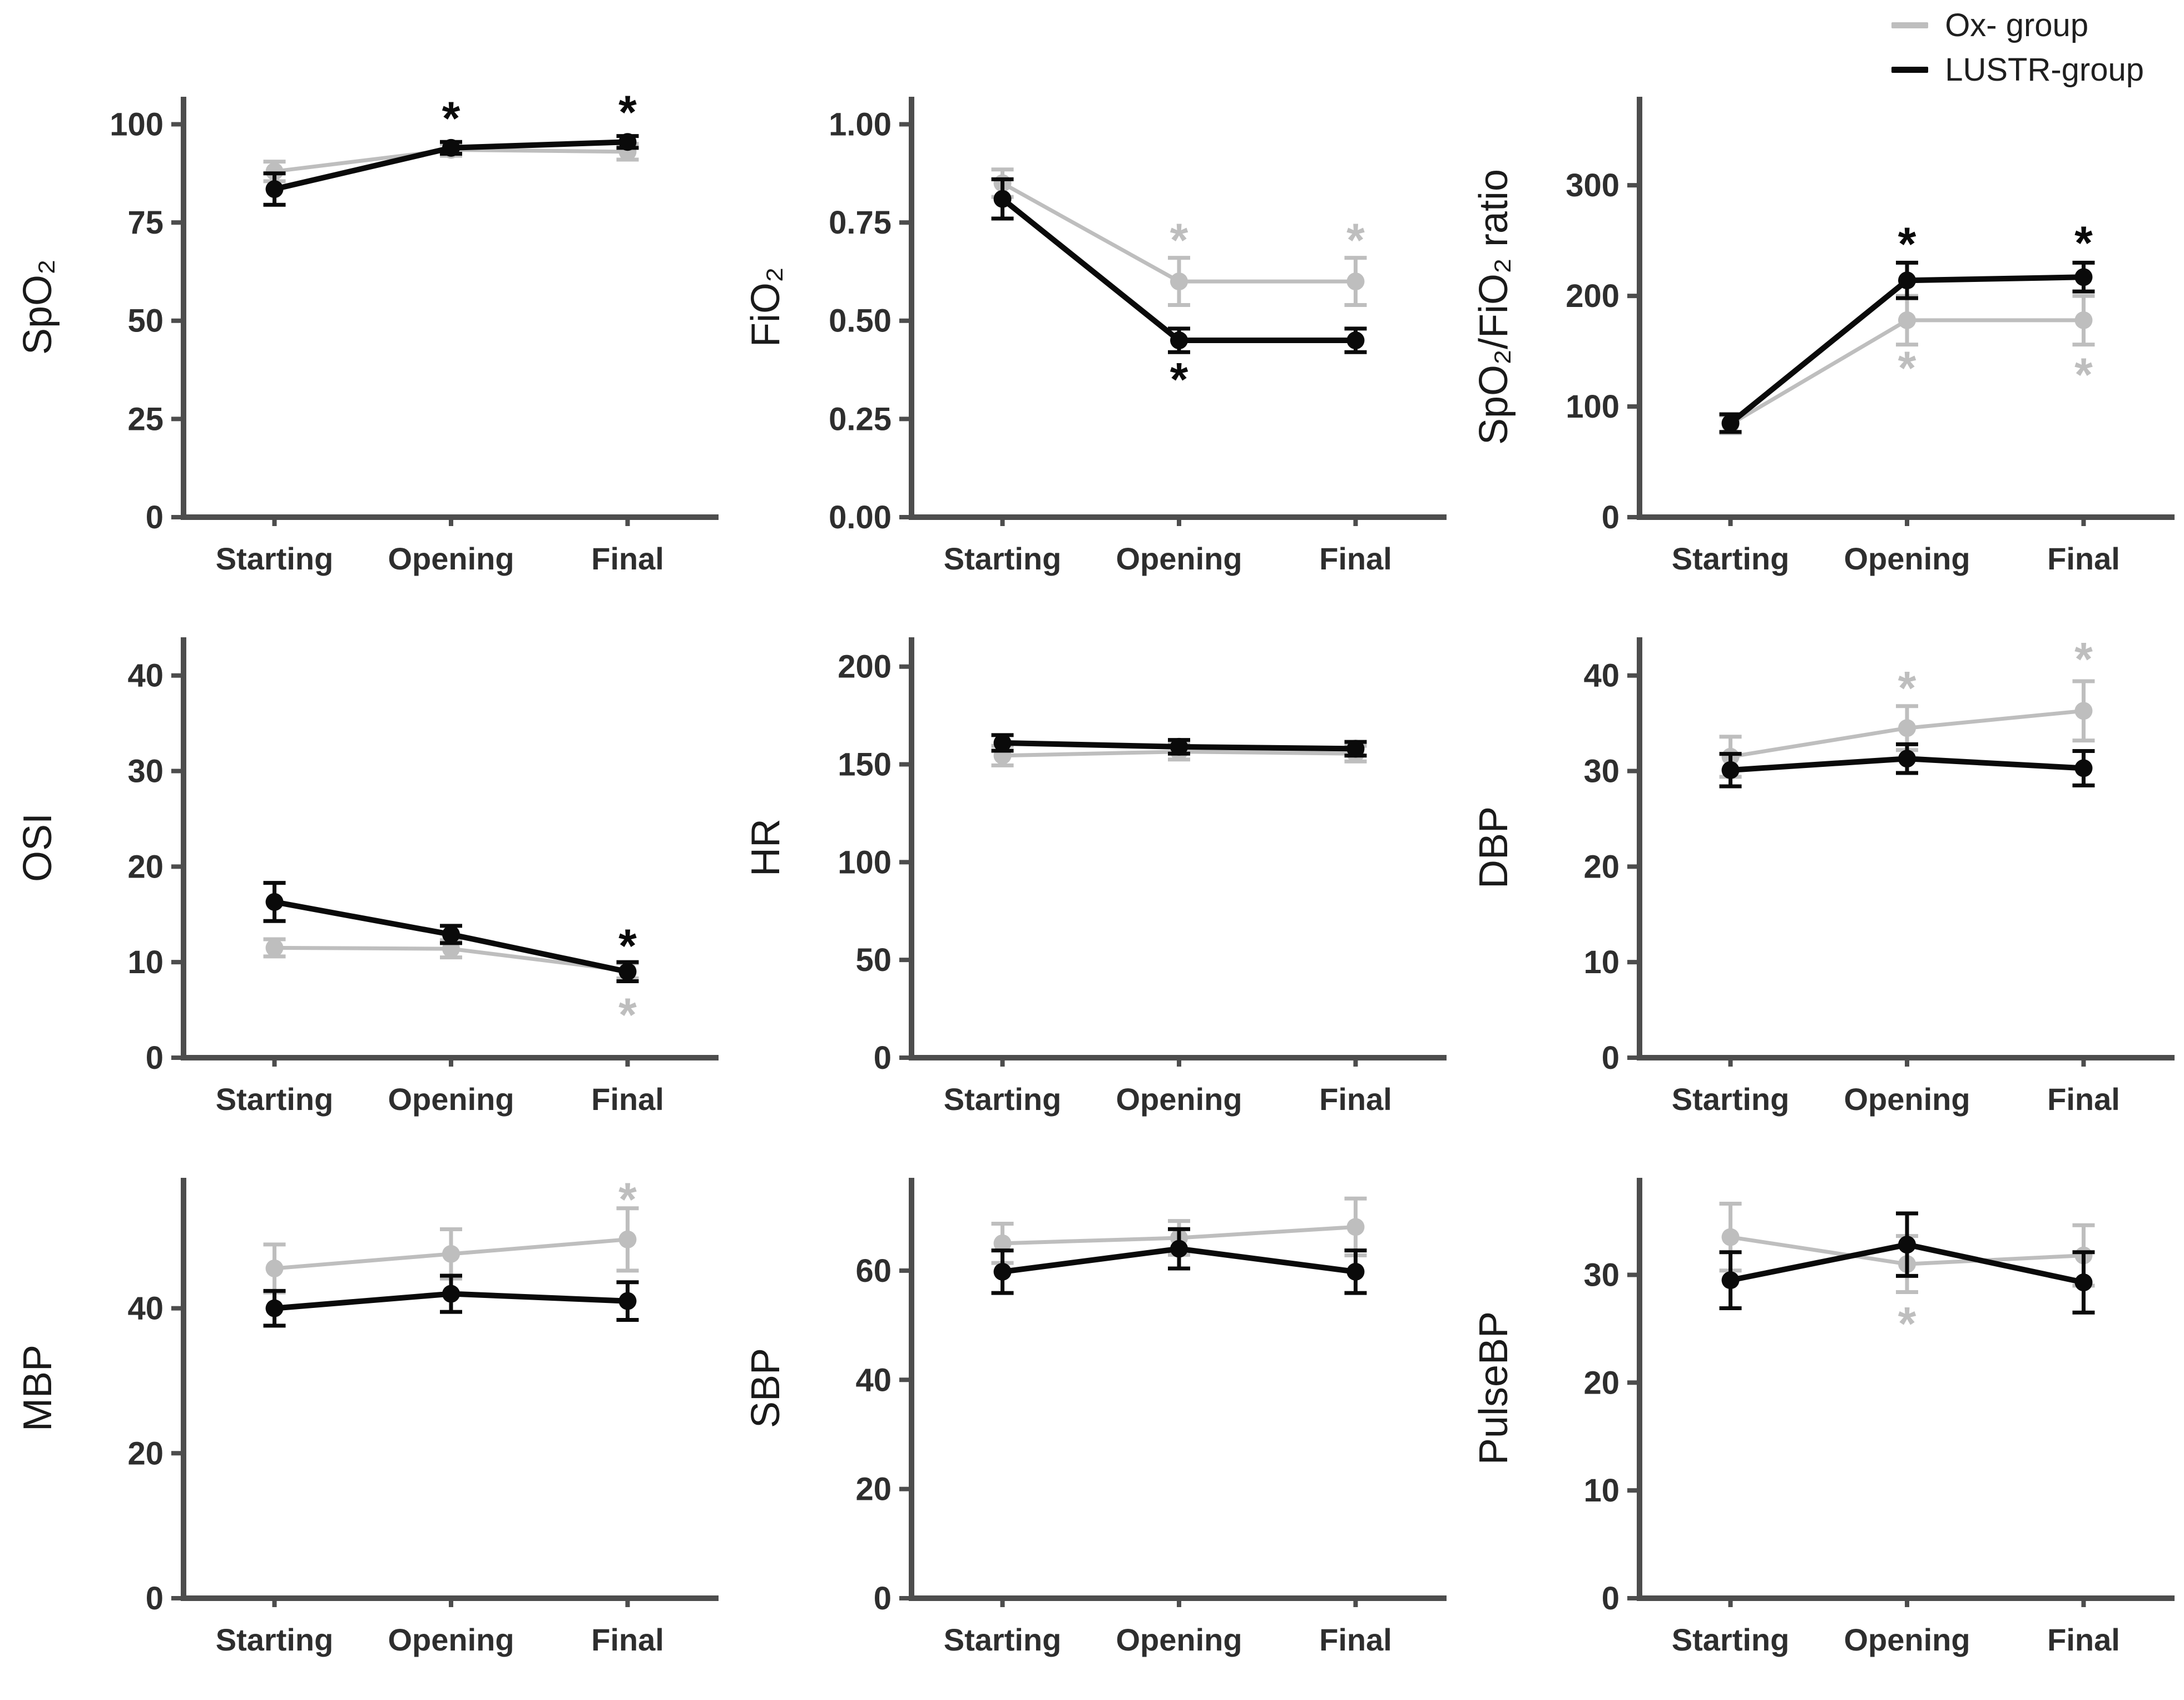 The width and height of the screenshot is (2184, 1700). Describe the element at coordinates (860, 321) in the screenshot. I see `svg-text: 0.50` at that location.